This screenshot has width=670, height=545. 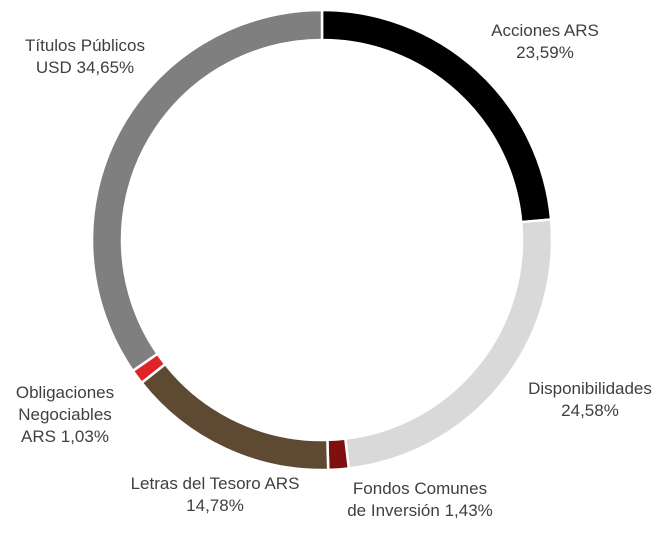 What do you see at coordinates (590, 410) in the screenshot?
I see `value-label: 24,58%` at bounding box center [590, 410].